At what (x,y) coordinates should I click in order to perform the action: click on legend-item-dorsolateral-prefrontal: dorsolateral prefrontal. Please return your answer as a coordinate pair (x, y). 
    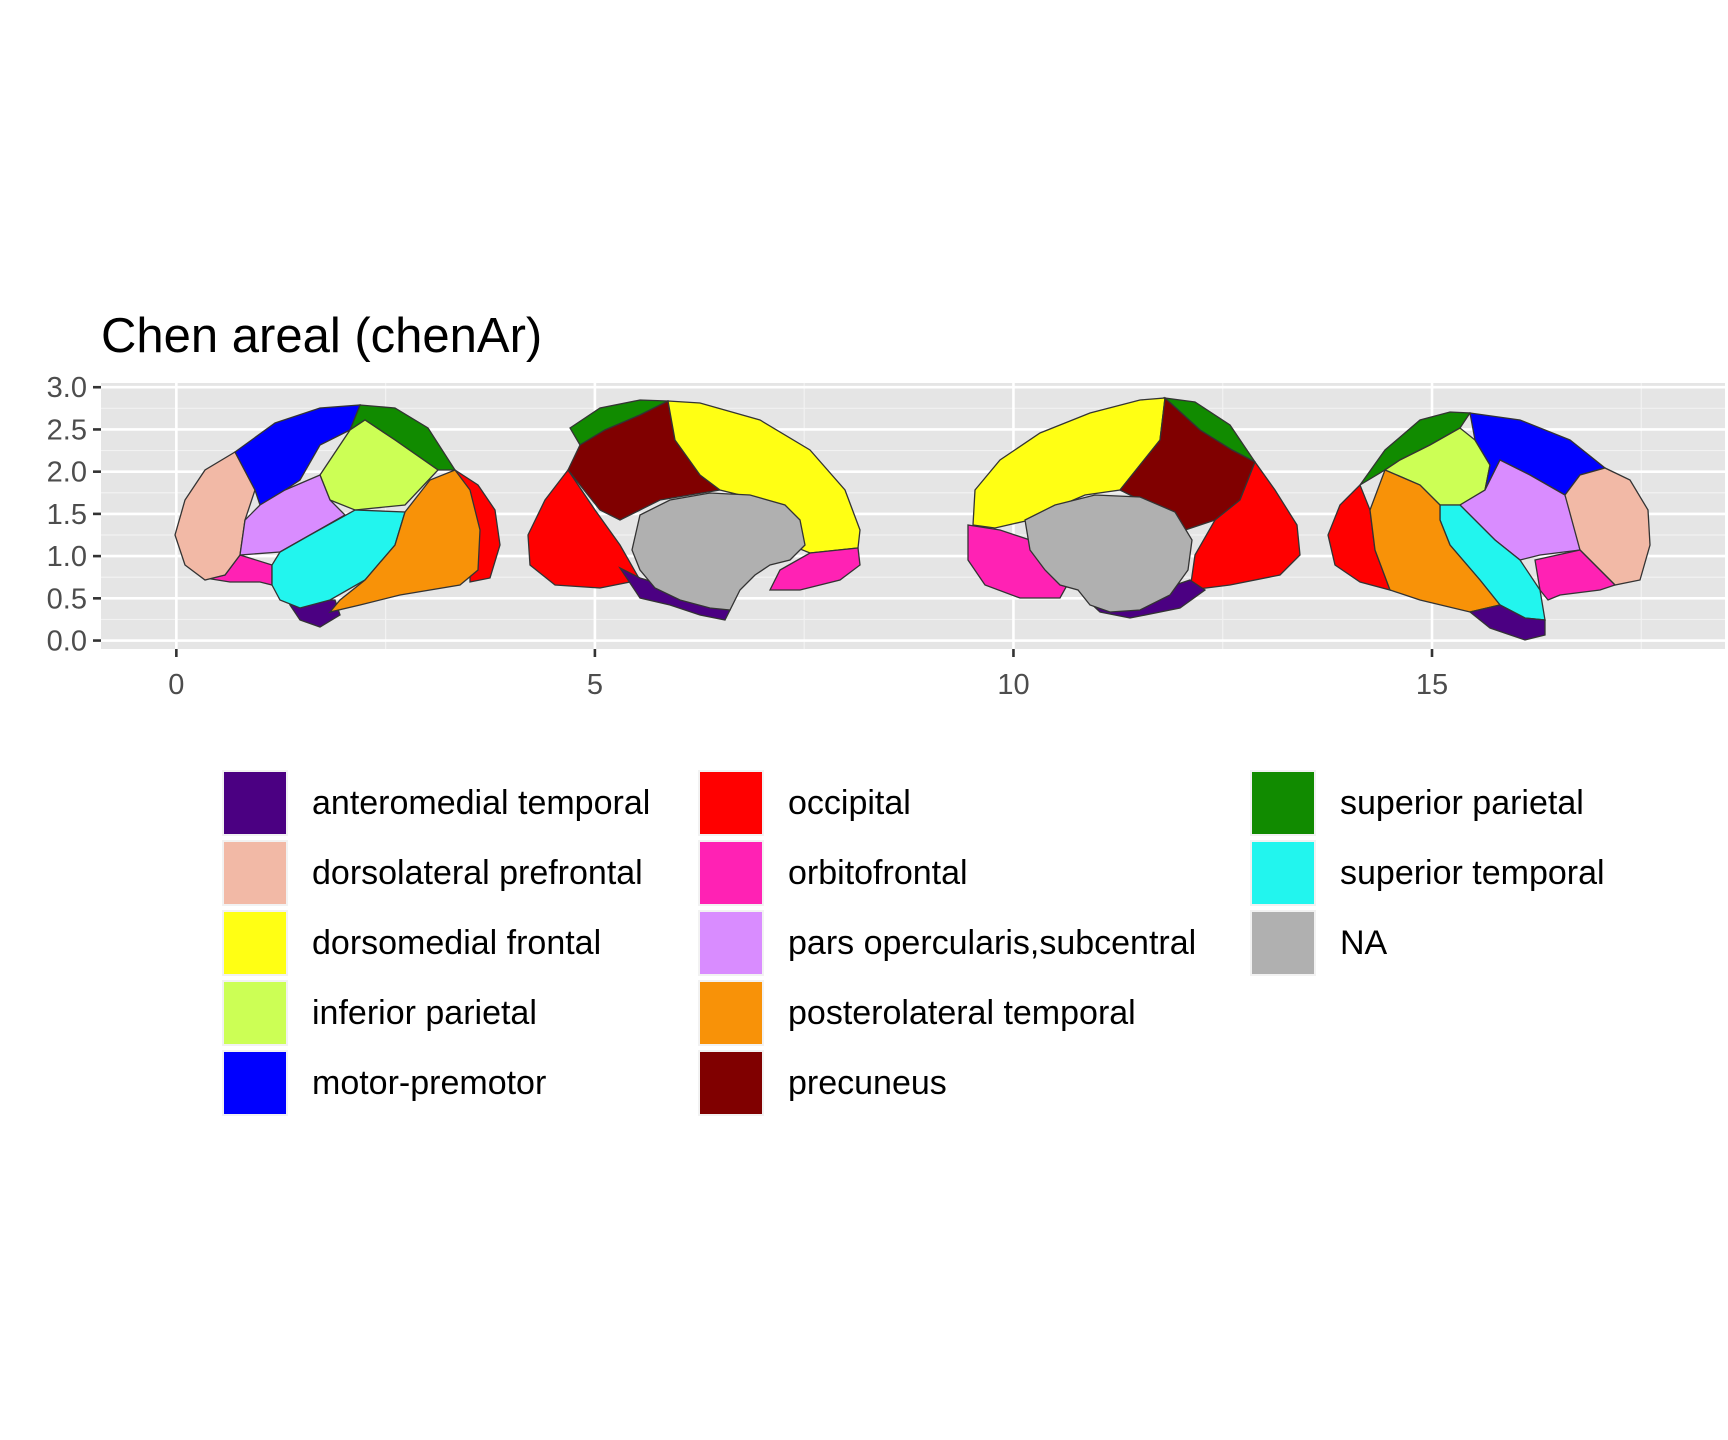
    Looking at the image, I should click on (432, 873).